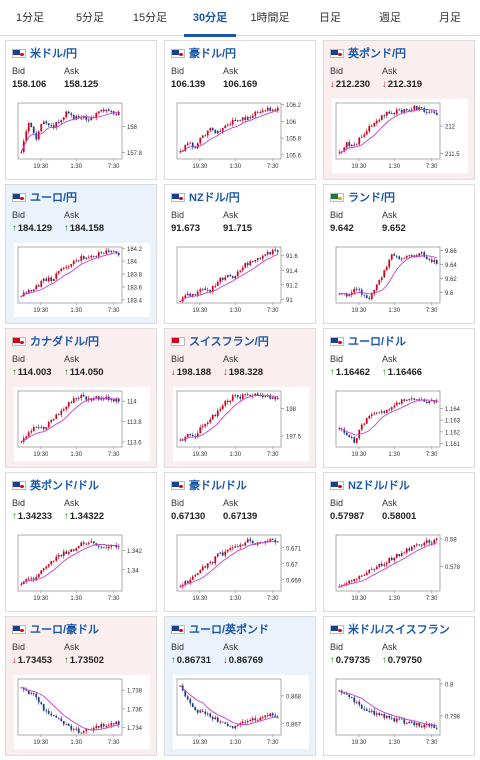  Describe the element at coordinates (450, 18) in the screenshot. I see `tab-7: 月足` at that location.